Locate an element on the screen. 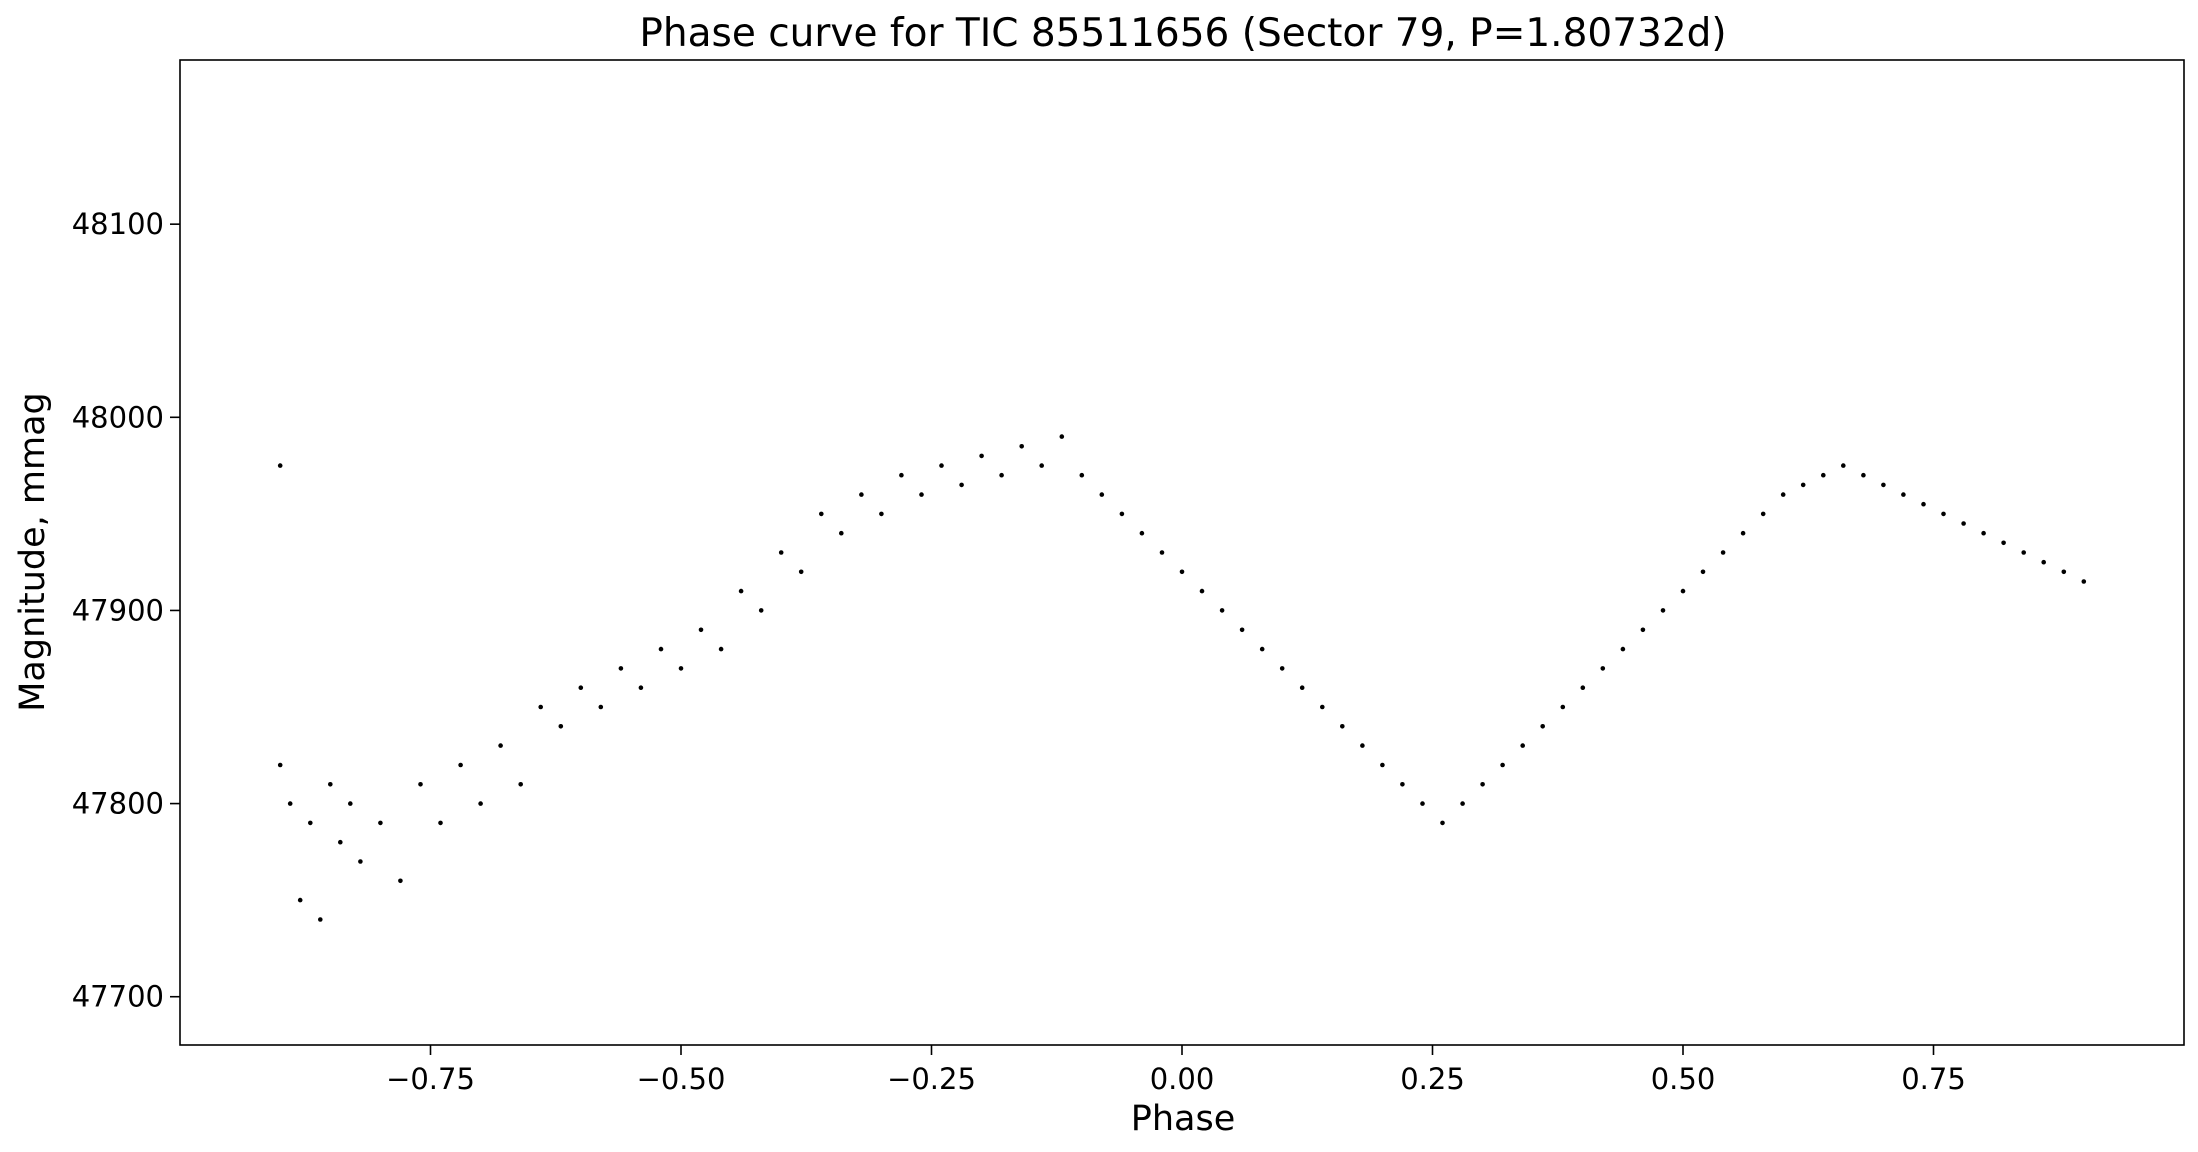 The height and width of the screenshot is (1152, 2198). x-tick-label: 0.25 is located at coordinates (1432, 1079).